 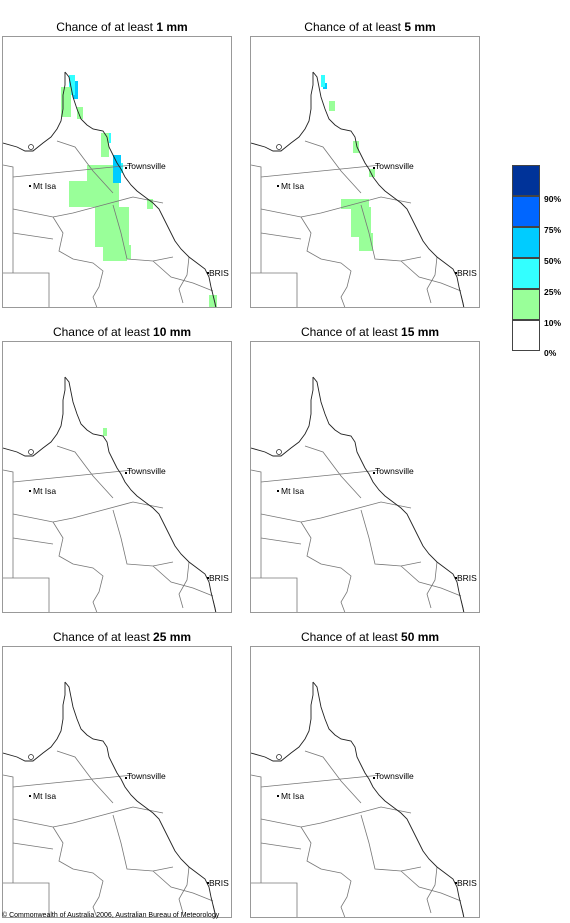 I want to click on panel-amount: 10 mm, so click(x=172, y=332).